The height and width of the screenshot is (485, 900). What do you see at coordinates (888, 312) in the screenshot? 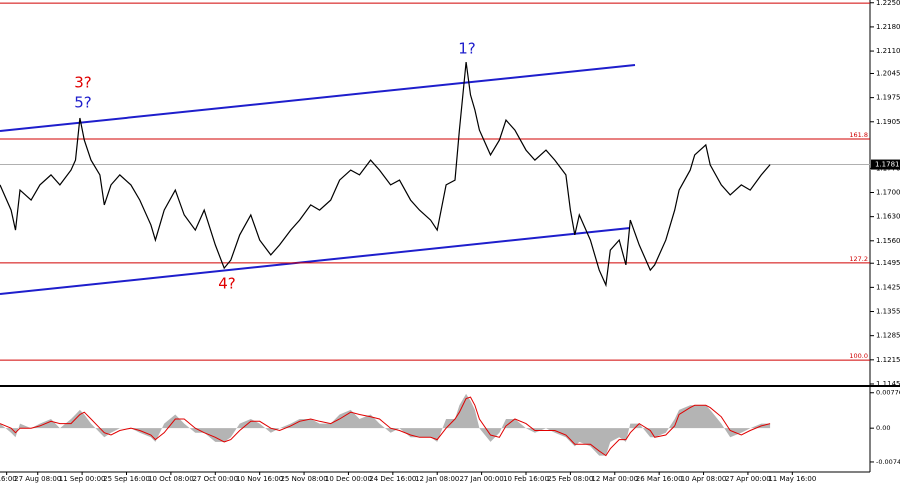
I see `y-tick-label: 1.1355` at bounding box center [888, 312].